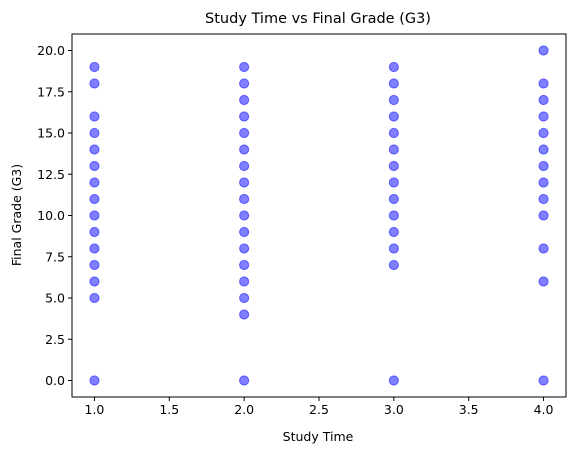  Describe the element at coordinates (51, 50) in the screenshot. I see `y-tick-label: 20.0` at that location.